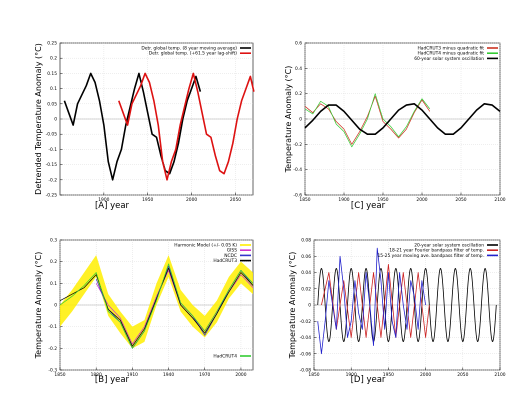 This screenshot has height=409, width=530. Describe the element at coordinates (306, 257) in the screenshot. I see `y-tick-label: 0.06` at that location.